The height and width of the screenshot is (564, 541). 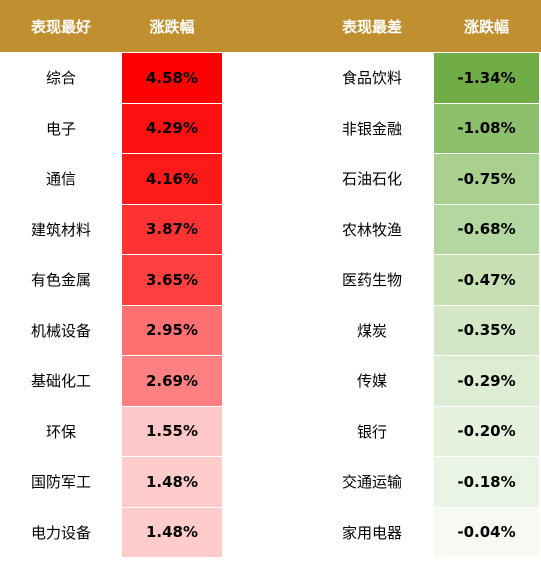 What do you see at coordinates (172, 128) in the screenshot?
I see `change-value: 4.29%` at bounding box center [172, 128].